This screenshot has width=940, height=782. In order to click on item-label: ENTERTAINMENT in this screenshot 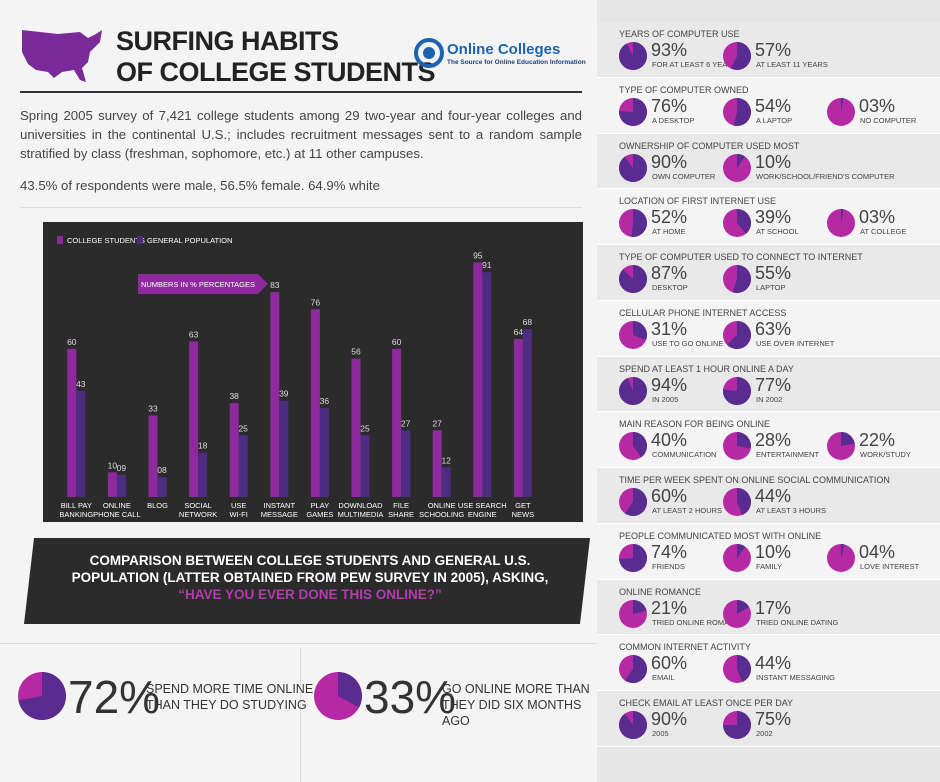, I will do `click(788, 455)`.